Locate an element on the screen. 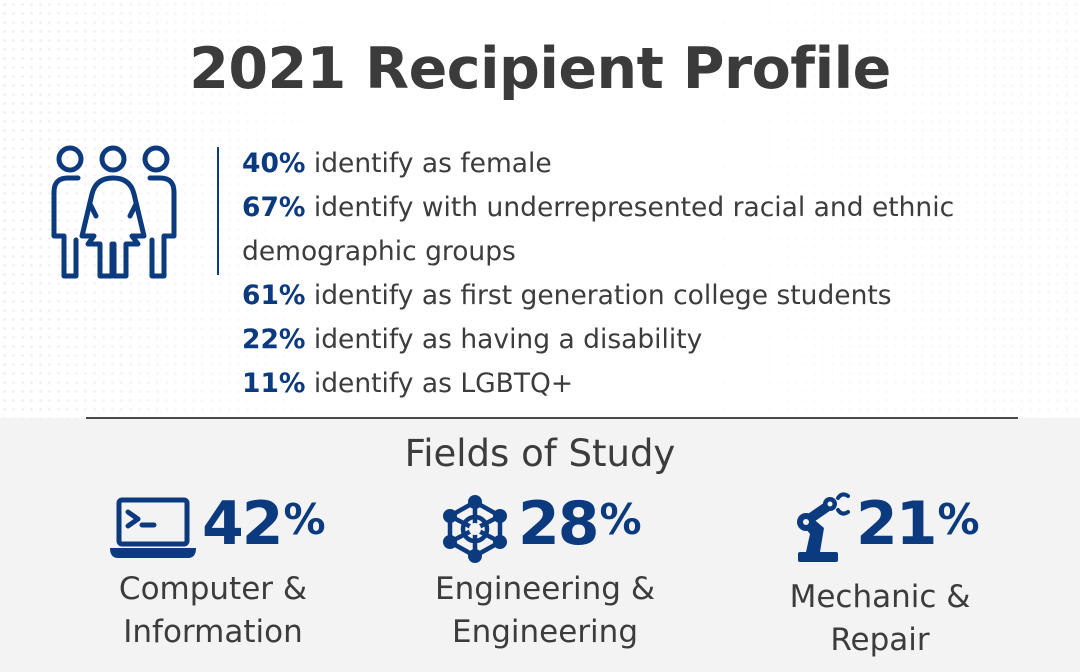 This screenshot has width=1080, height=672. network-hub-icon is located at coordinates (475, 529).